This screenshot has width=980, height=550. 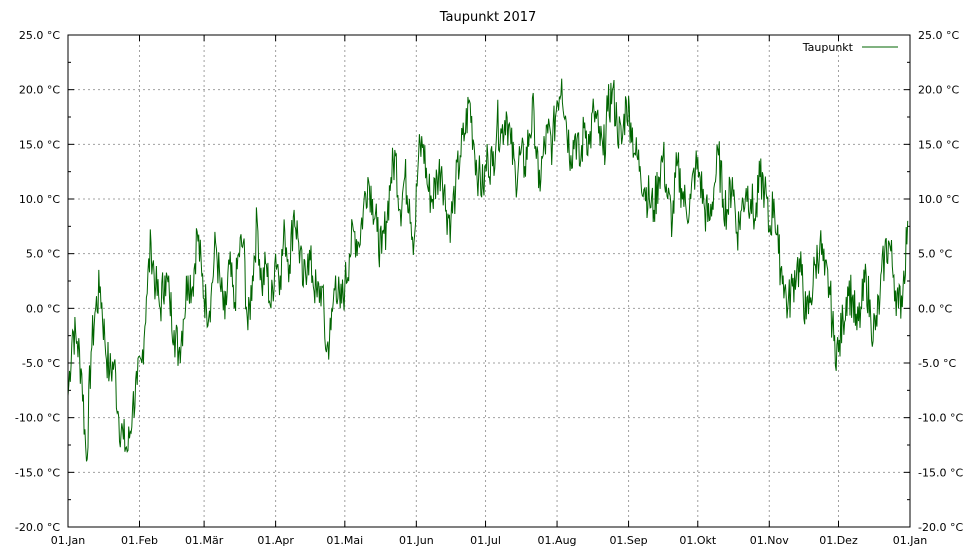 What do you see at coordinates (39, 199) in the screenshot?
I see `y-tick-label-left: 10.0 °C` at bounding box center [39, 199].